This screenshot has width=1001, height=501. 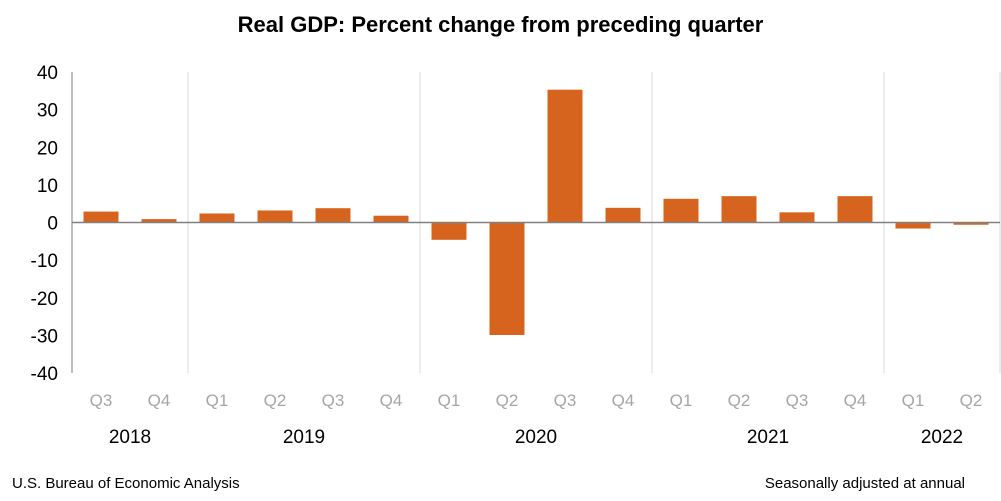 What do you see at coordinates (126, 483) in the screenshot?
I see `source-note: U.S. Bureau of Economic Analysis` at bounding box center [126, 483].